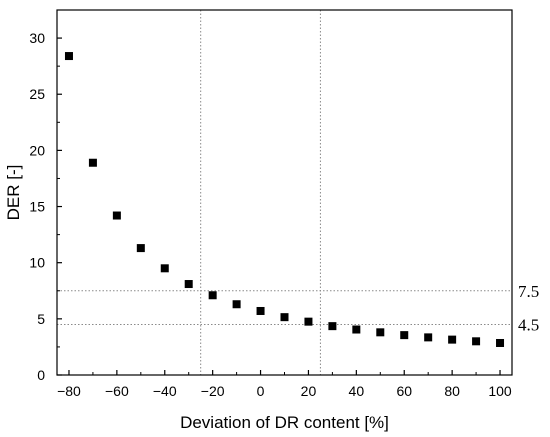 Image resolution: width=550 pixels, height=437 pixels. Describe the element at coordinates (37, 263) in the screenshot. I see `y-tick-label: 10` at that location.